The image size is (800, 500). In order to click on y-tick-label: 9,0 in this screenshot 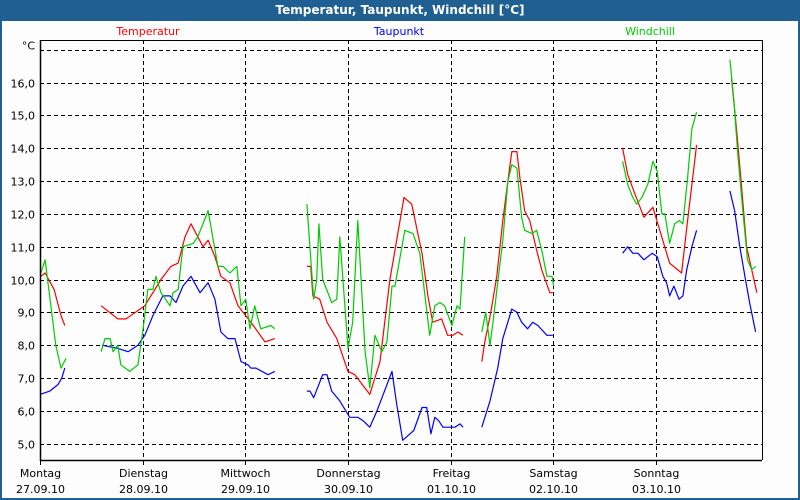, I will do `click(26, 312)`.